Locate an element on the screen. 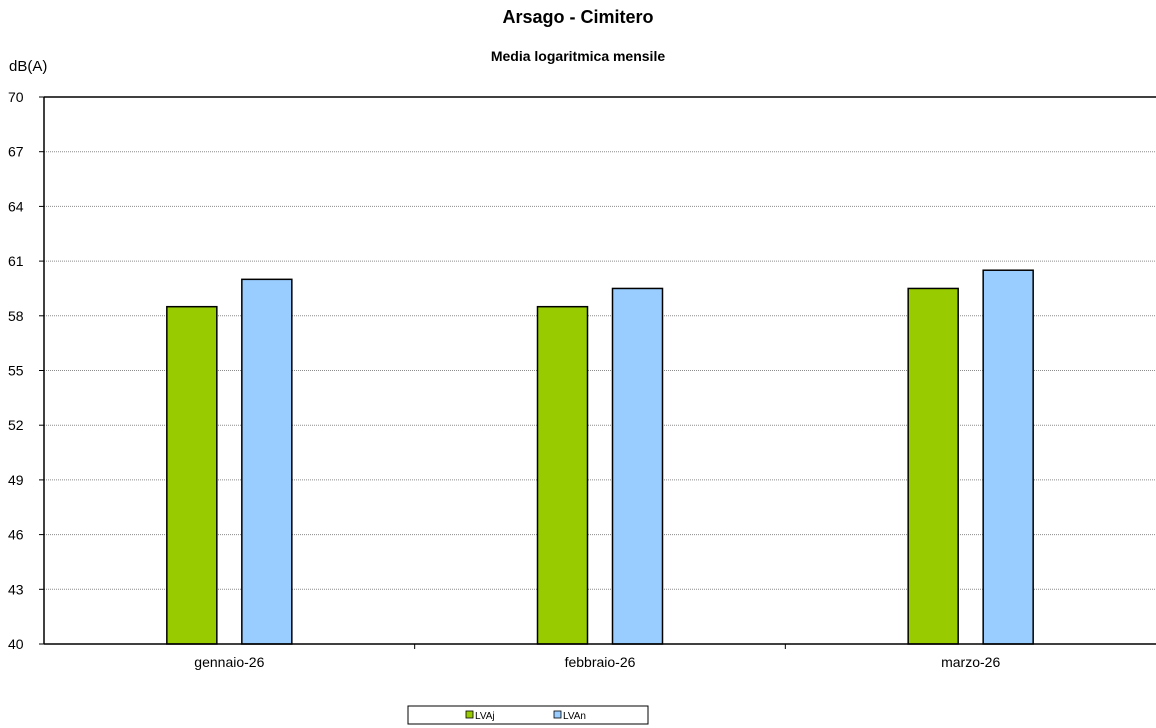  x-tick-label: febbraio-26 is located at coordinates (600, 662).